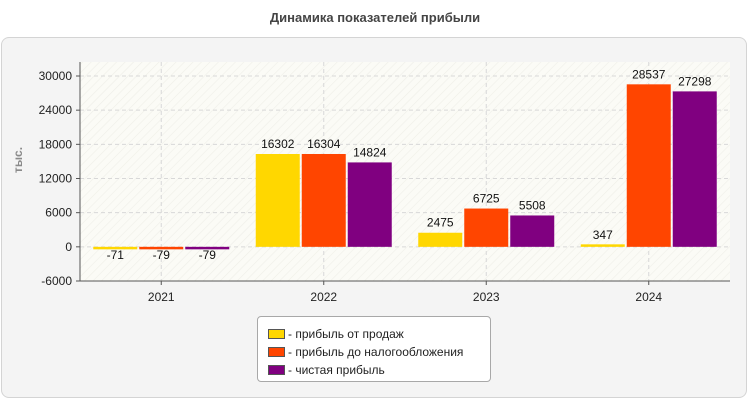  Describe the element at coordinates (56, 144) in the screenshot. I see `y-tick-label: 18000` at that location.